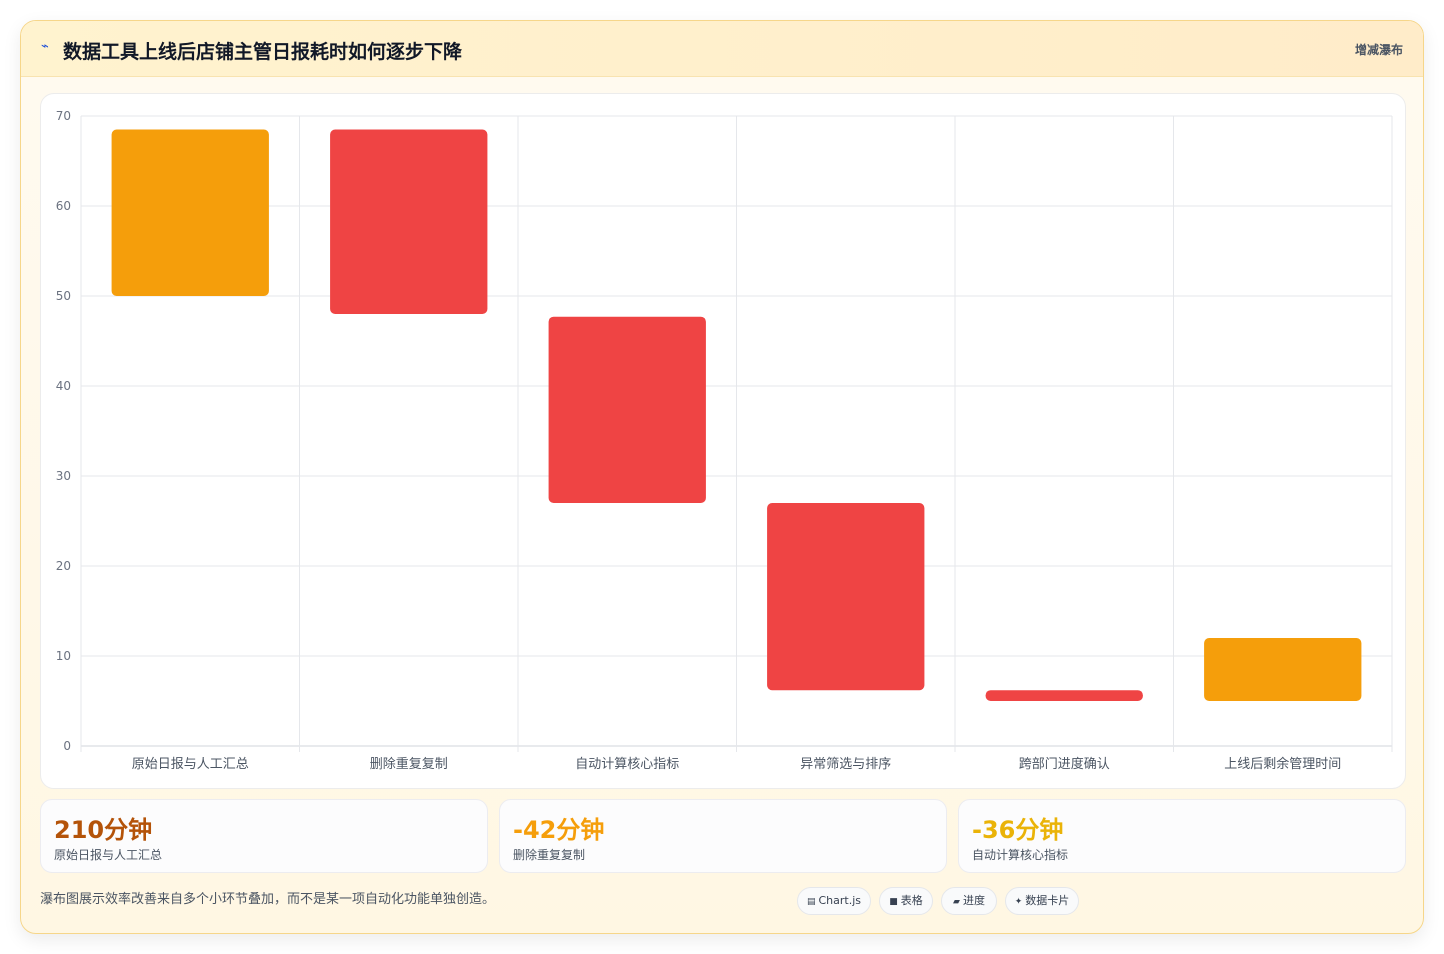 The width and height of the screenshot is (1444, 954). Describe the element at coordinates (956, 902) in the screenshot. I see `progress-icon: ▰` at that location.